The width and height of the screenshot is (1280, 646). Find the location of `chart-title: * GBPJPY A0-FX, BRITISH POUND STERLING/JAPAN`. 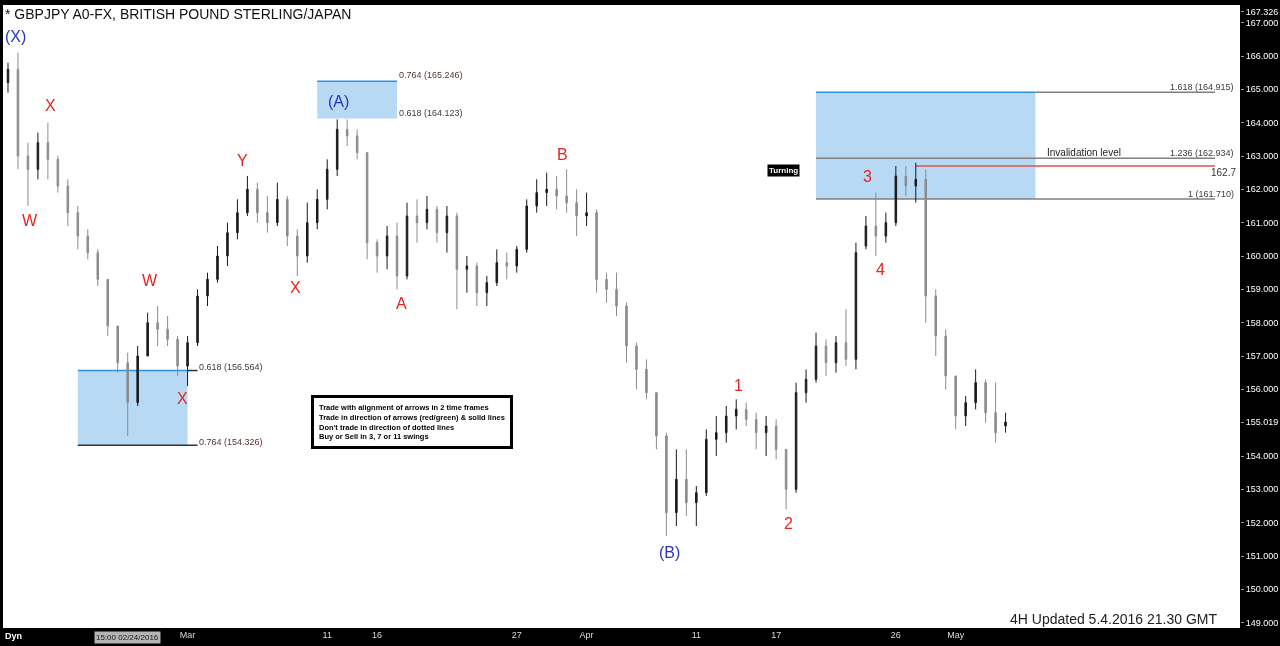

chart-title: * GBPJPY A0-FX, BRITISH POUND STERLING/JAPAN is located at coordinates (178, 13).